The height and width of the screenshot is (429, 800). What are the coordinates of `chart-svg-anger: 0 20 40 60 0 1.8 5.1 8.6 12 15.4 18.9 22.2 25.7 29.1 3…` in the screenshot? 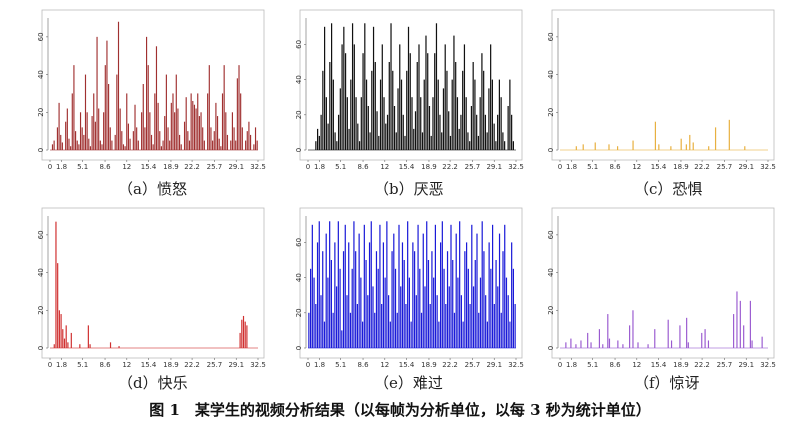 It's located at (151, 90).